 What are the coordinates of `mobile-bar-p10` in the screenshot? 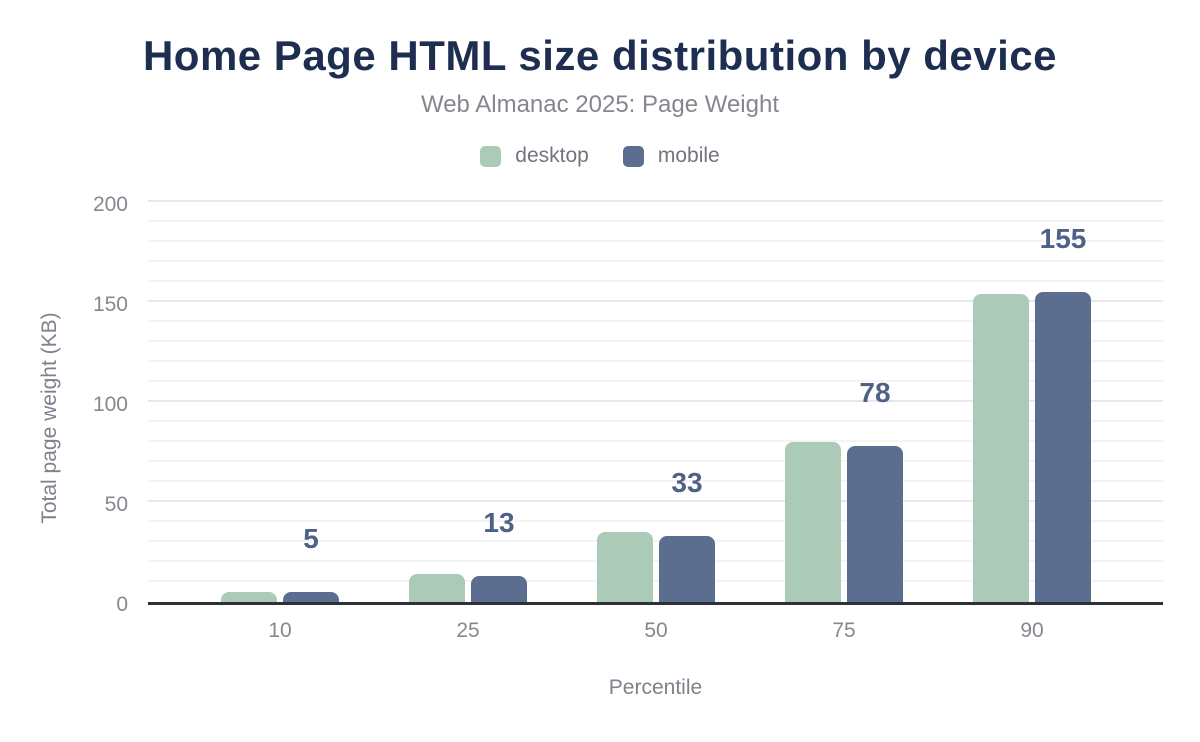 It's located at (311, 597).